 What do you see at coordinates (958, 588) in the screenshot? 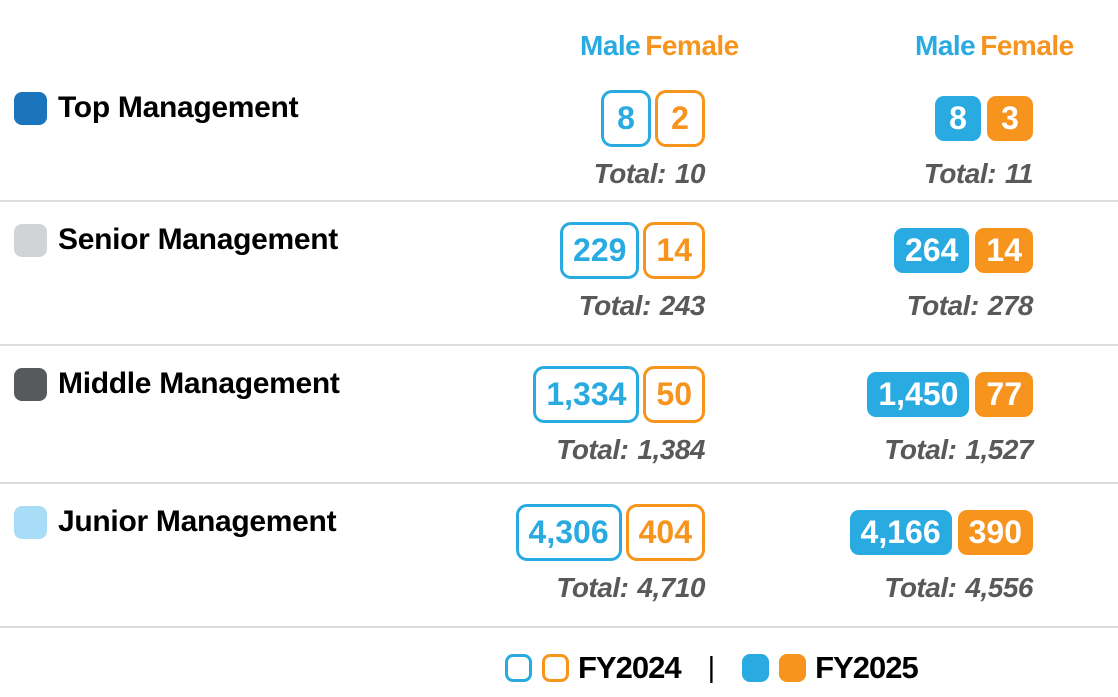
I see `fy2025-total: Total: 4,556` at bounding box center [958, 588].